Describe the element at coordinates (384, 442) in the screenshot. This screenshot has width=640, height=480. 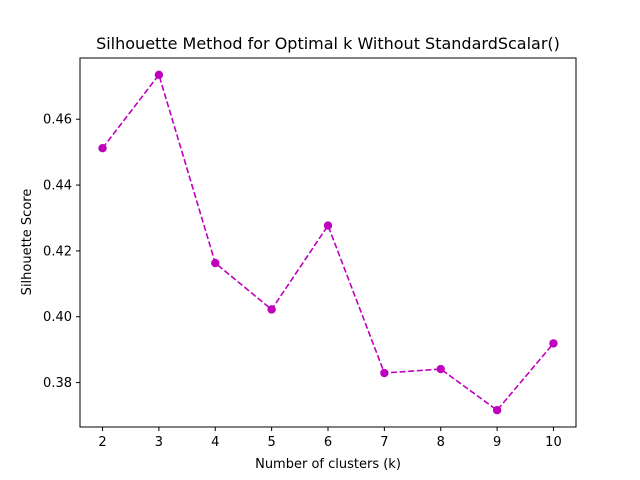
I see `x-tick-label: 7` at that location.